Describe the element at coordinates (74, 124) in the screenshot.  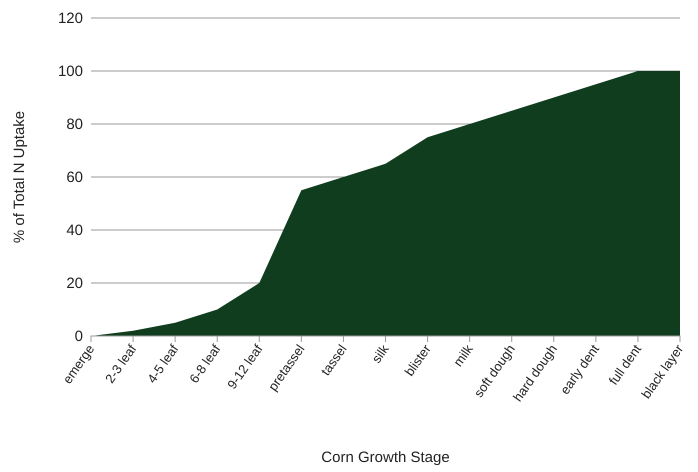
I see `y-tick-label: 80` at that location.